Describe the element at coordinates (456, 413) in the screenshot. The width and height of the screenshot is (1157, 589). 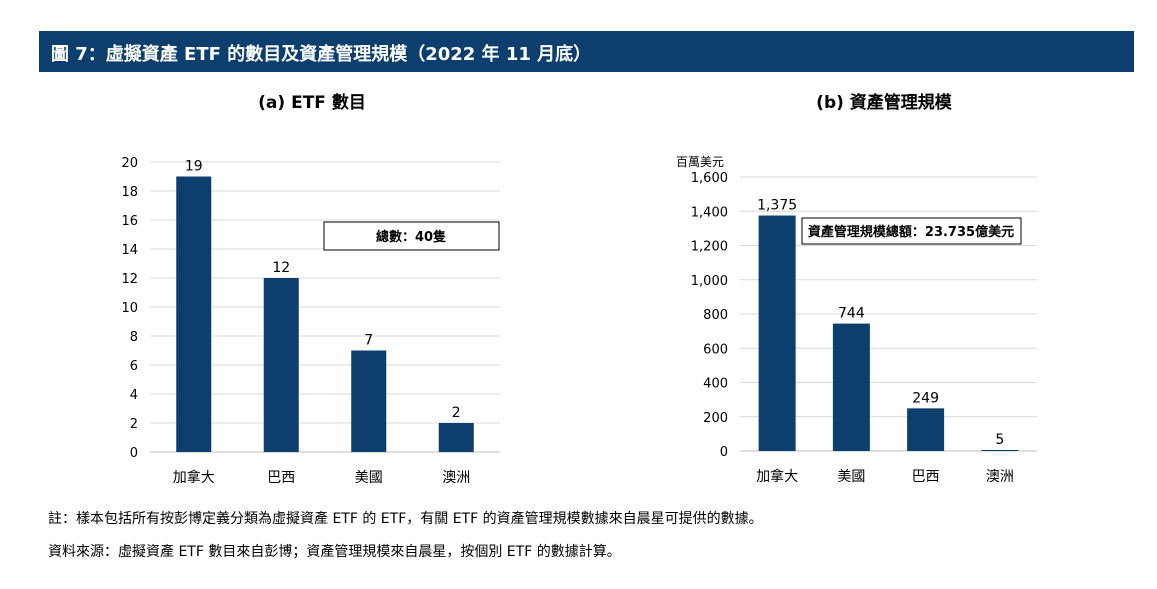
I see `bar-value-label: 2` at that location.